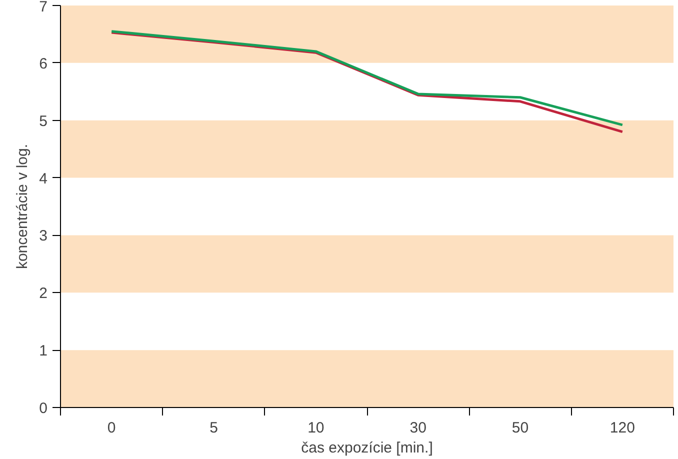 This screenshot has height=459, width=678. Describe the element at coordinates (111, 428) in the screenshot. I see `x-tick-label: 0` at that location.